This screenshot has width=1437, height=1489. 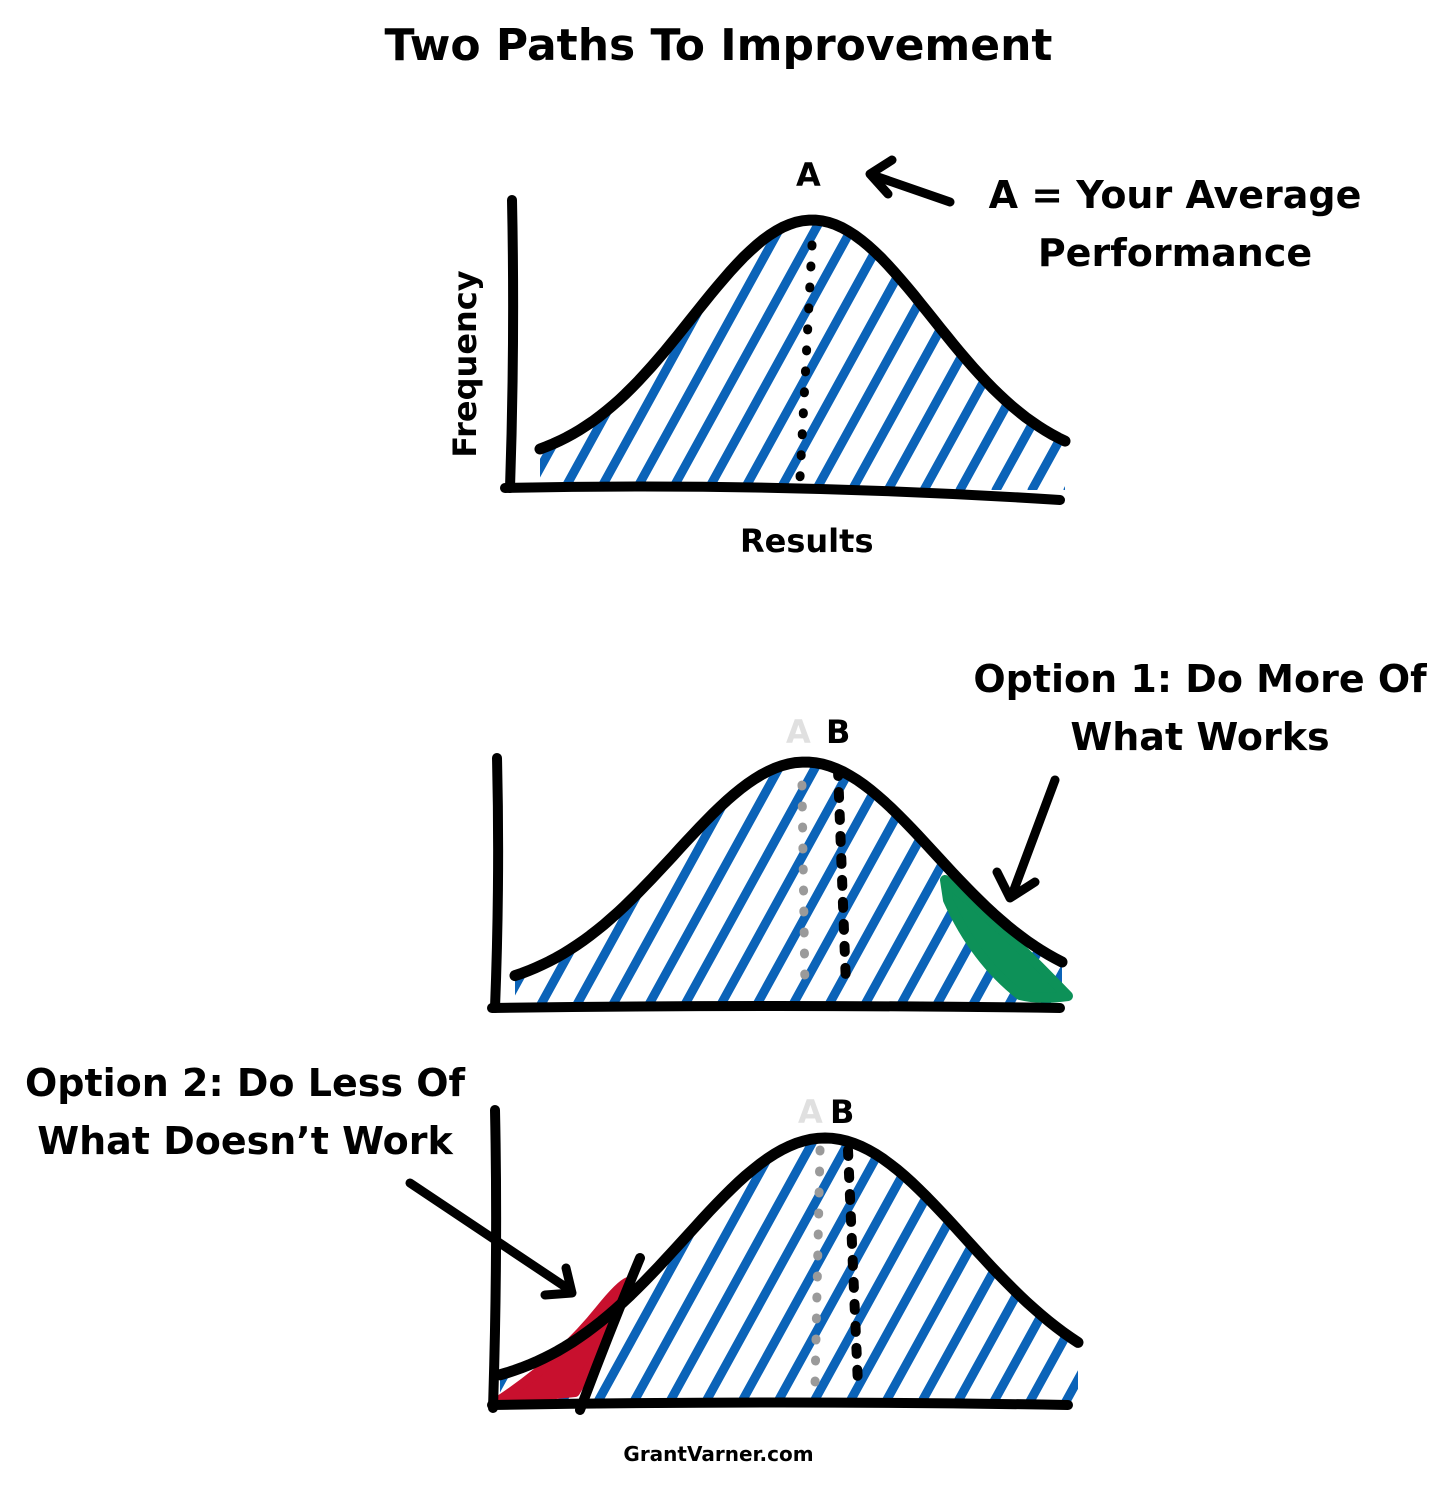 I want to click on note-average-line-2: Performance, so click(x=1175, y=253).